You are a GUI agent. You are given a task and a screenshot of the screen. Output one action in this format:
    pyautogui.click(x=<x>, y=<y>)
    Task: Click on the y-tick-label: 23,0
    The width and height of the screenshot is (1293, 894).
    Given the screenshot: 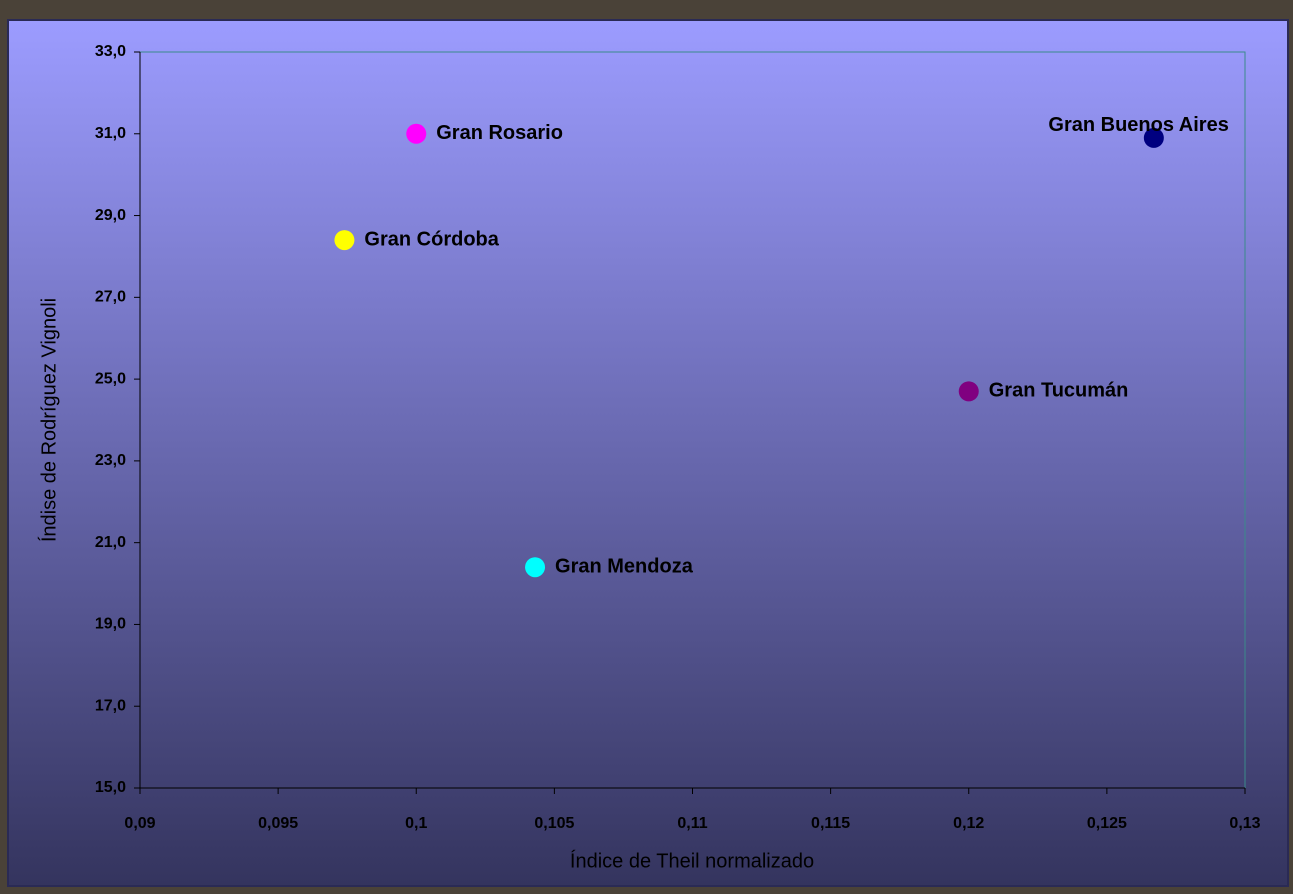 What is the action you would take?
    pyautogui.click(x=110, y=460)
    